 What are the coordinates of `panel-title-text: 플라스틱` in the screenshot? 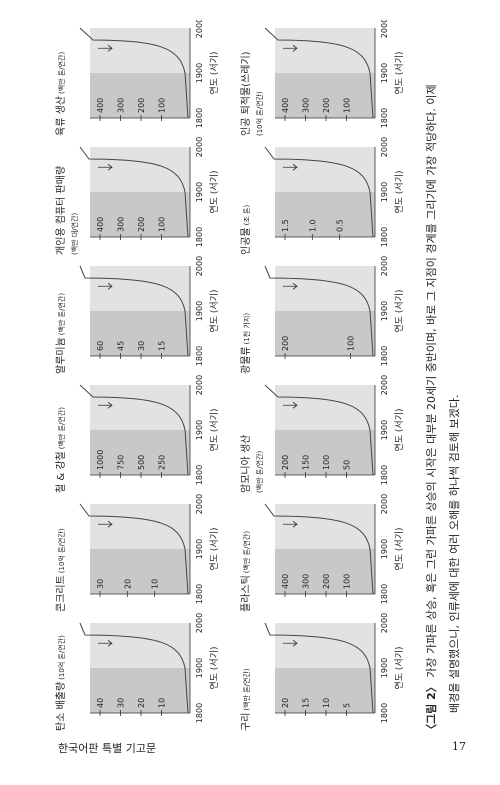 It's located at (246, 593).